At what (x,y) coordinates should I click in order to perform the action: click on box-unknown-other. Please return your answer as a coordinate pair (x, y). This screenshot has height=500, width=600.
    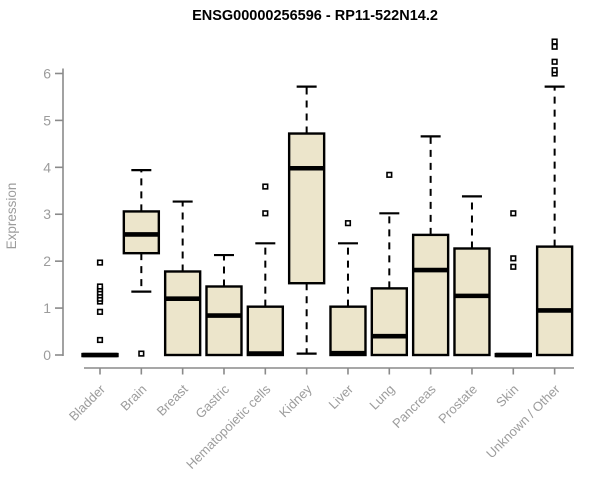
    Looking at the image, I should click on (554, 197).